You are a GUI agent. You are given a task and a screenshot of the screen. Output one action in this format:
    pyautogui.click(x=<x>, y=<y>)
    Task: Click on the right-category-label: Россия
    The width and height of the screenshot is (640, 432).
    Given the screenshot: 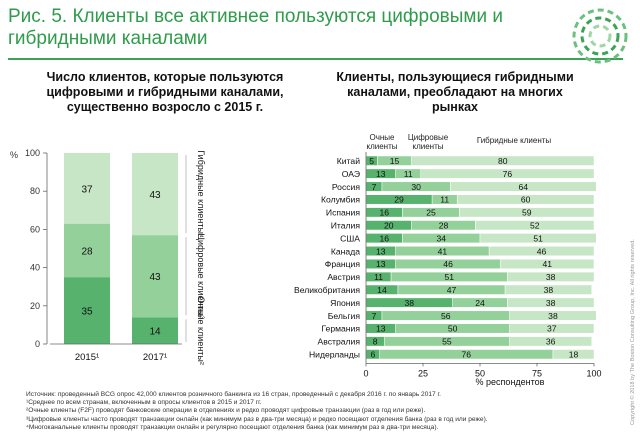 What is the action you would take?
    pyautogui.click(x=346, y=187)
    